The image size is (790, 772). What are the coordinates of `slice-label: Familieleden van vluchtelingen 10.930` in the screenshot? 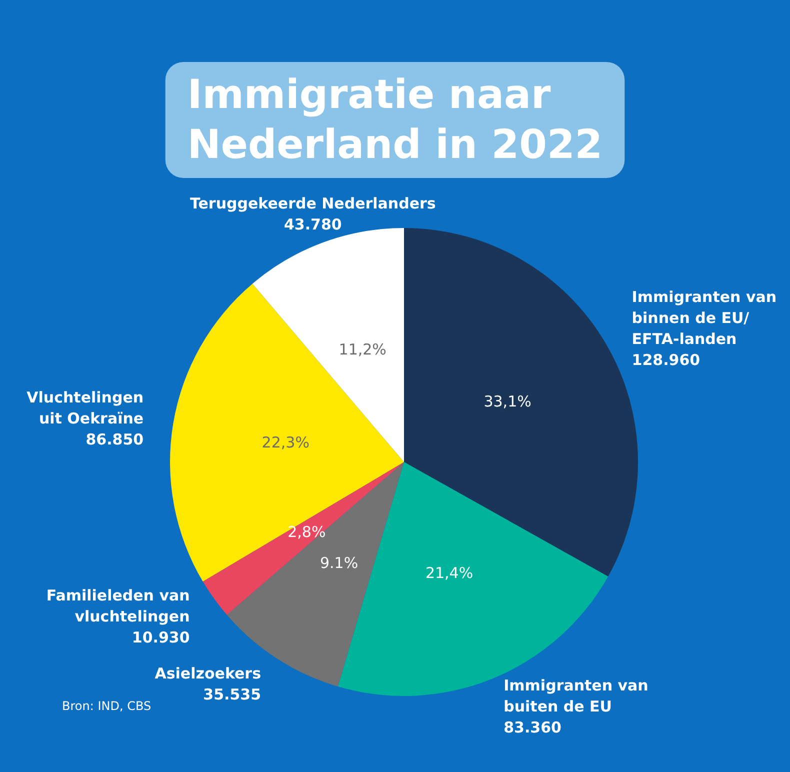 It's located at (118, 616).